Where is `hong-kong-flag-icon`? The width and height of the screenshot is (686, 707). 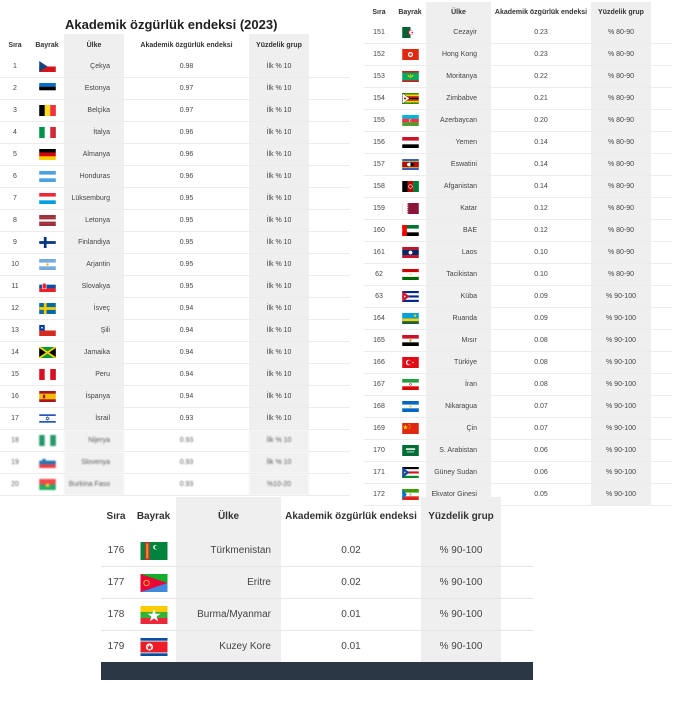
hong-kong-flag-icon is located at coordinates (410, 54).